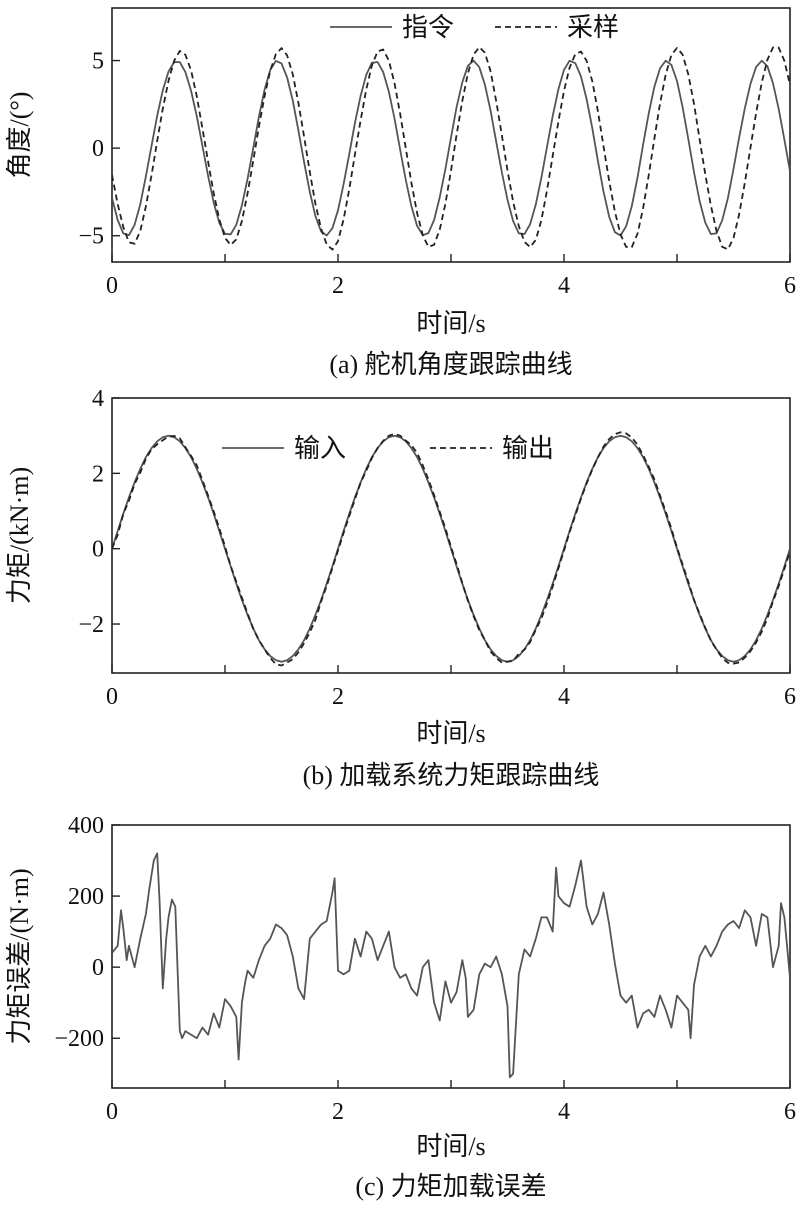 The width and height of the screenshot is (800, 1225). I want to click on y-tick-label: 5, so click(98, 62).